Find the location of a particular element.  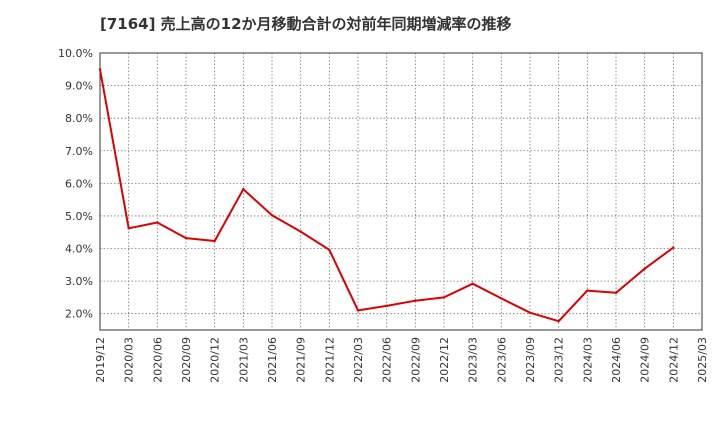

x-tick-label: 2023/12 is located at coordinates (559, 360).